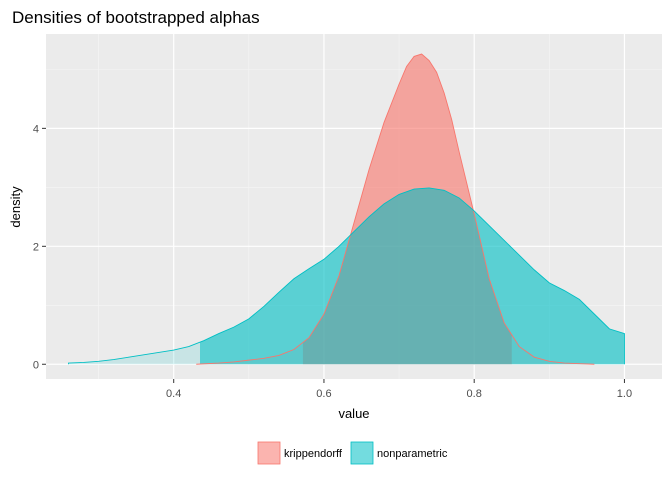  Describe the element at coordinates (323, 394) in the screenshot. I see `x-tick-label: 0.6` at that location.